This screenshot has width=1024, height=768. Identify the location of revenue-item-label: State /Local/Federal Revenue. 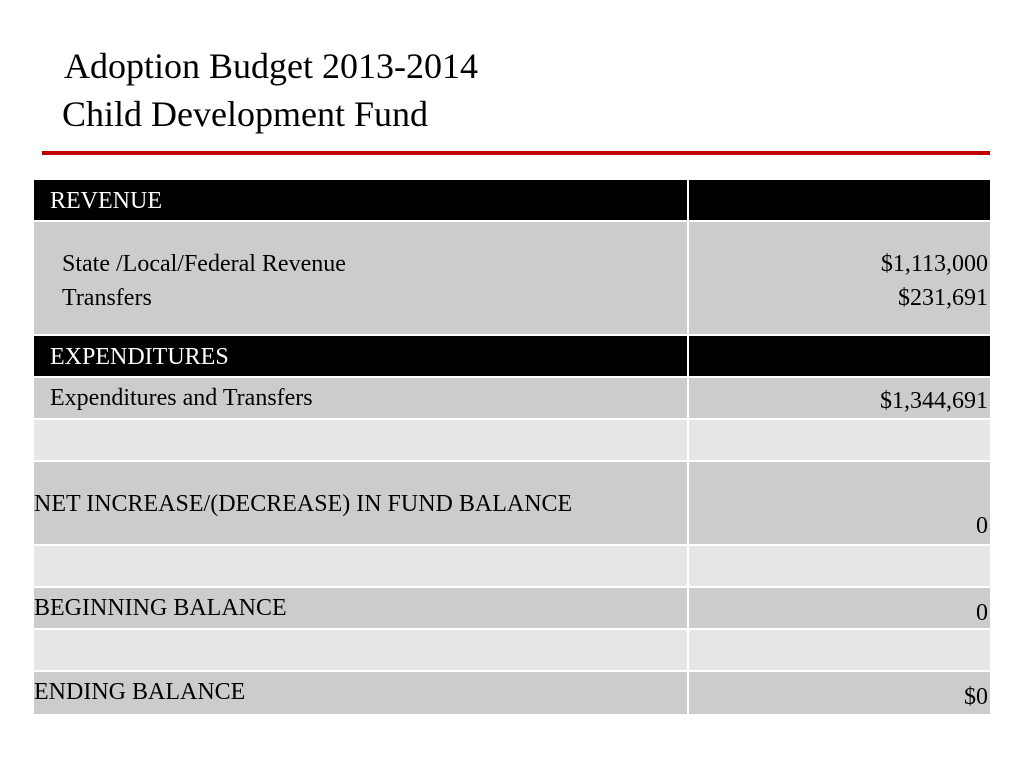
(204, 264).